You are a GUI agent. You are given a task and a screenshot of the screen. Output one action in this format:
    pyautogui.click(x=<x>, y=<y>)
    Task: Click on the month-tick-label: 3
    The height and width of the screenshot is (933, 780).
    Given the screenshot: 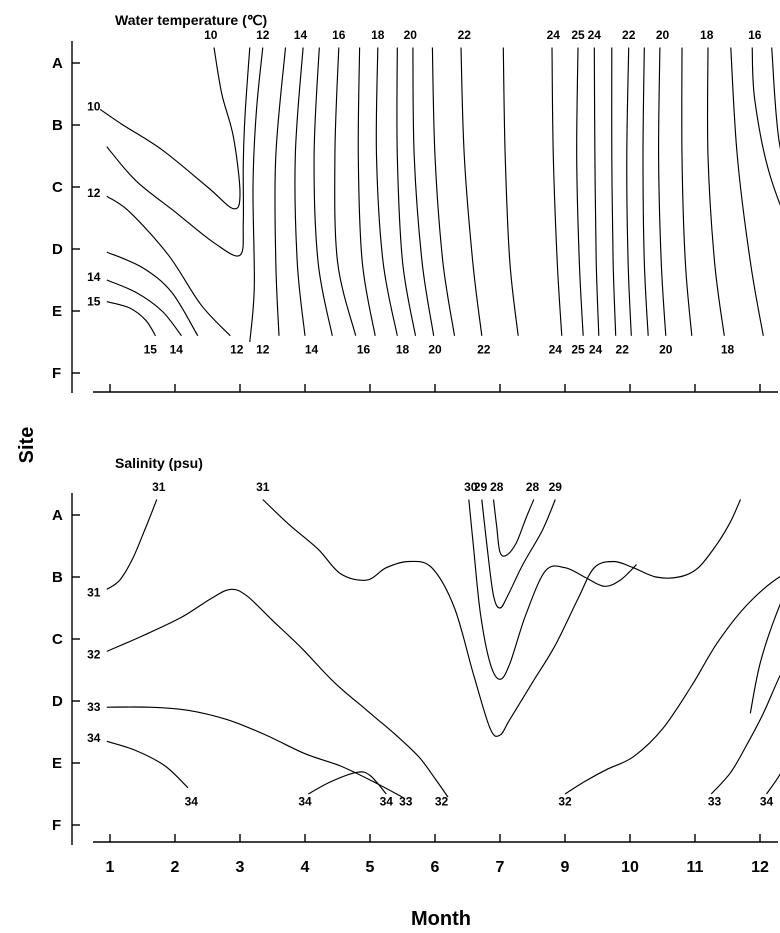 What is the action you would take?
    pyautogui.click(x=240, y=867)
    